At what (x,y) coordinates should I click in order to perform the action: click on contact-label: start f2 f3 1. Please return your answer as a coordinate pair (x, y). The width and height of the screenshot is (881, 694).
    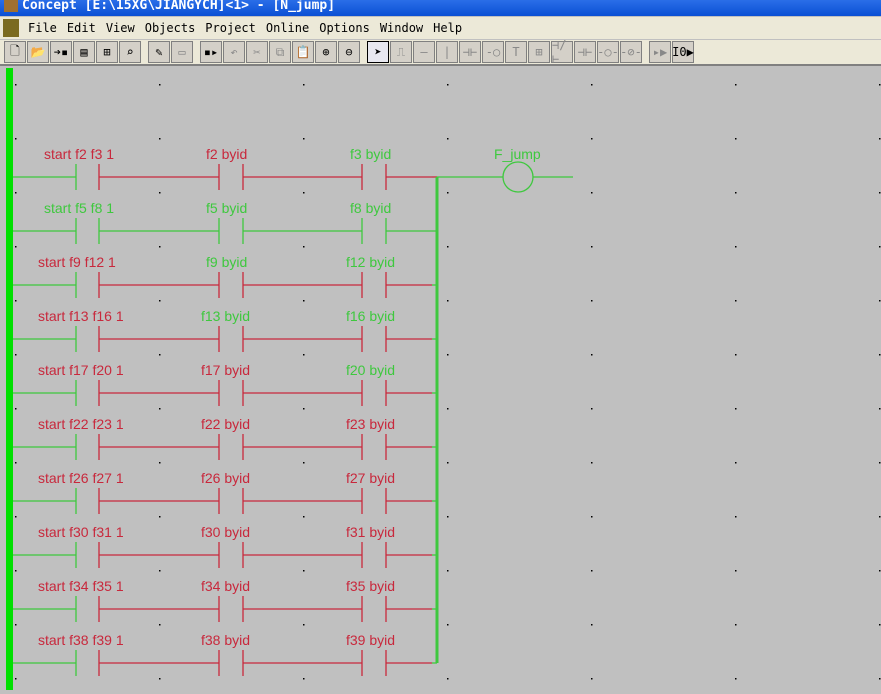
    Looking at the image, I should click on (79, 154).